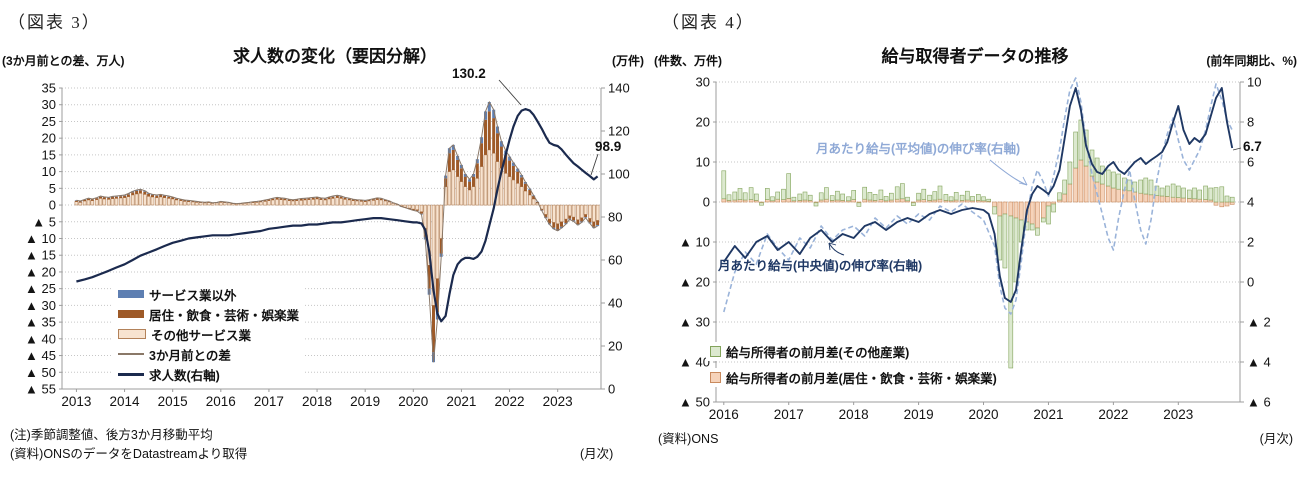 This screenshot has height=478, width=1301. What do you see at coordinates (1276, 439) in the screenshot?
I see `figure4-frequency-note: (月次)` at bounding box center [1276, 439].